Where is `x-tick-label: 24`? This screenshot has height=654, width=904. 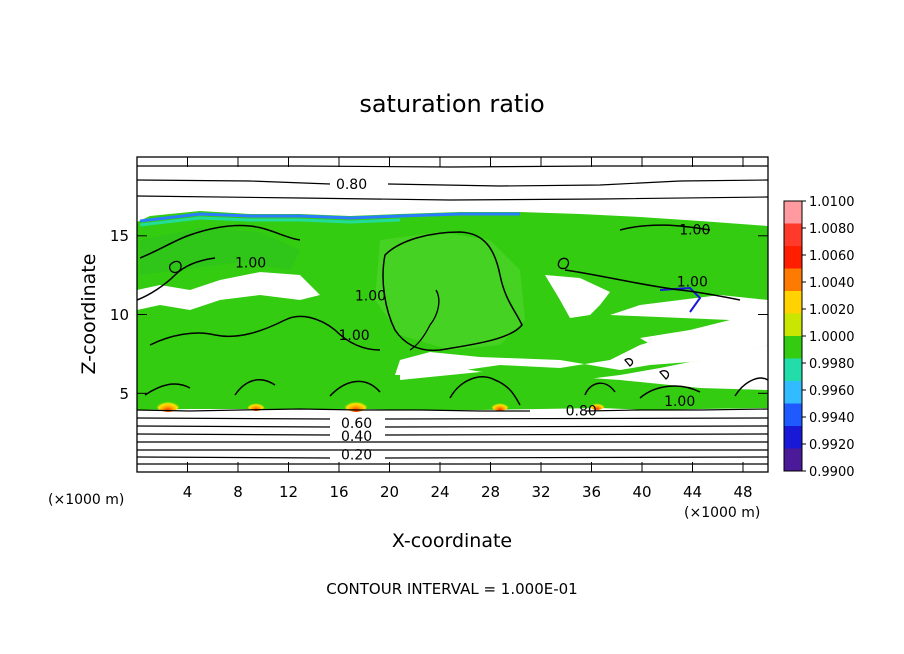 x-tick-label: 24 is located at coordinates (439, 492).